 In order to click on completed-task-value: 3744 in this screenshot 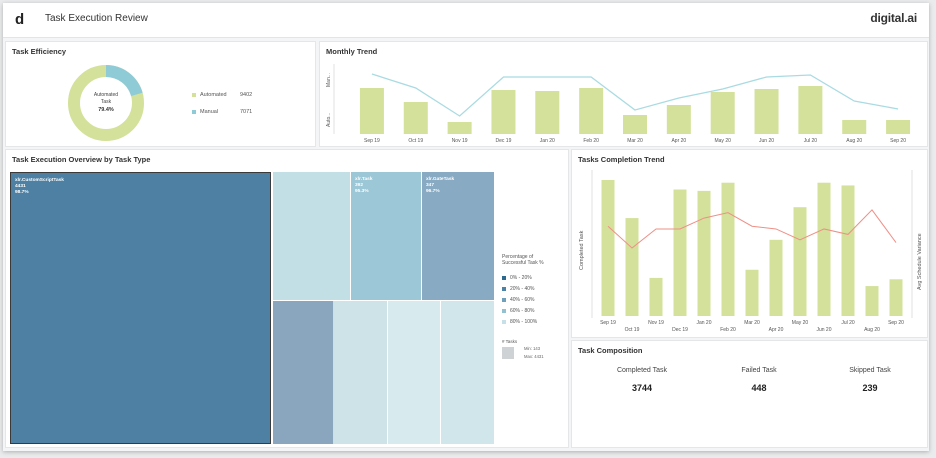, I will do `click(642, 388)`.